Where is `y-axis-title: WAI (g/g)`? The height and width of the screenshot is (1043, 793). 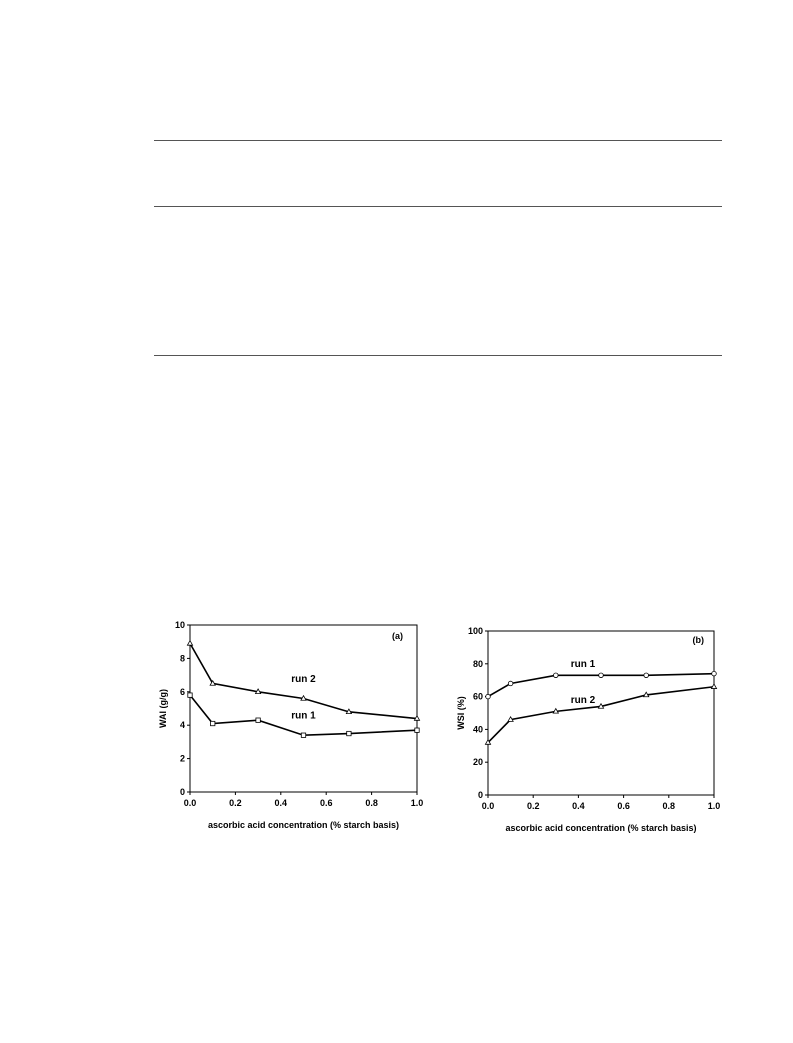 y-axis-title: WAI (g/g) is located at coordinates (163, 708).